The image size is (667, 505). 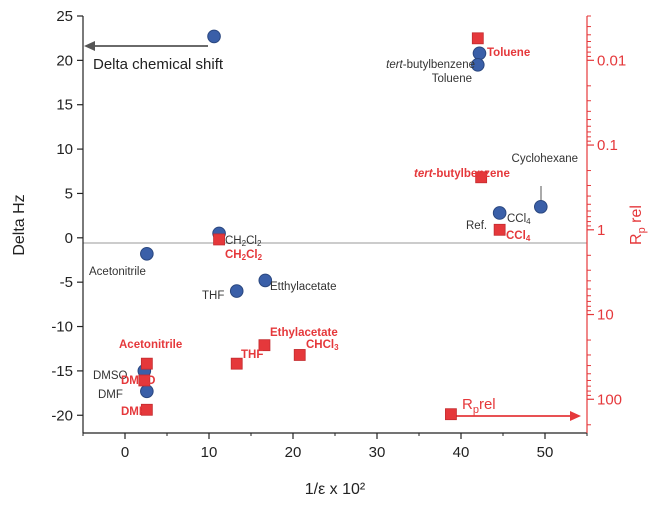 What do you see at coordinates (62, 415) in the screenshot?
I see `y-tick-label: -20` at bounding box center [62, 415].